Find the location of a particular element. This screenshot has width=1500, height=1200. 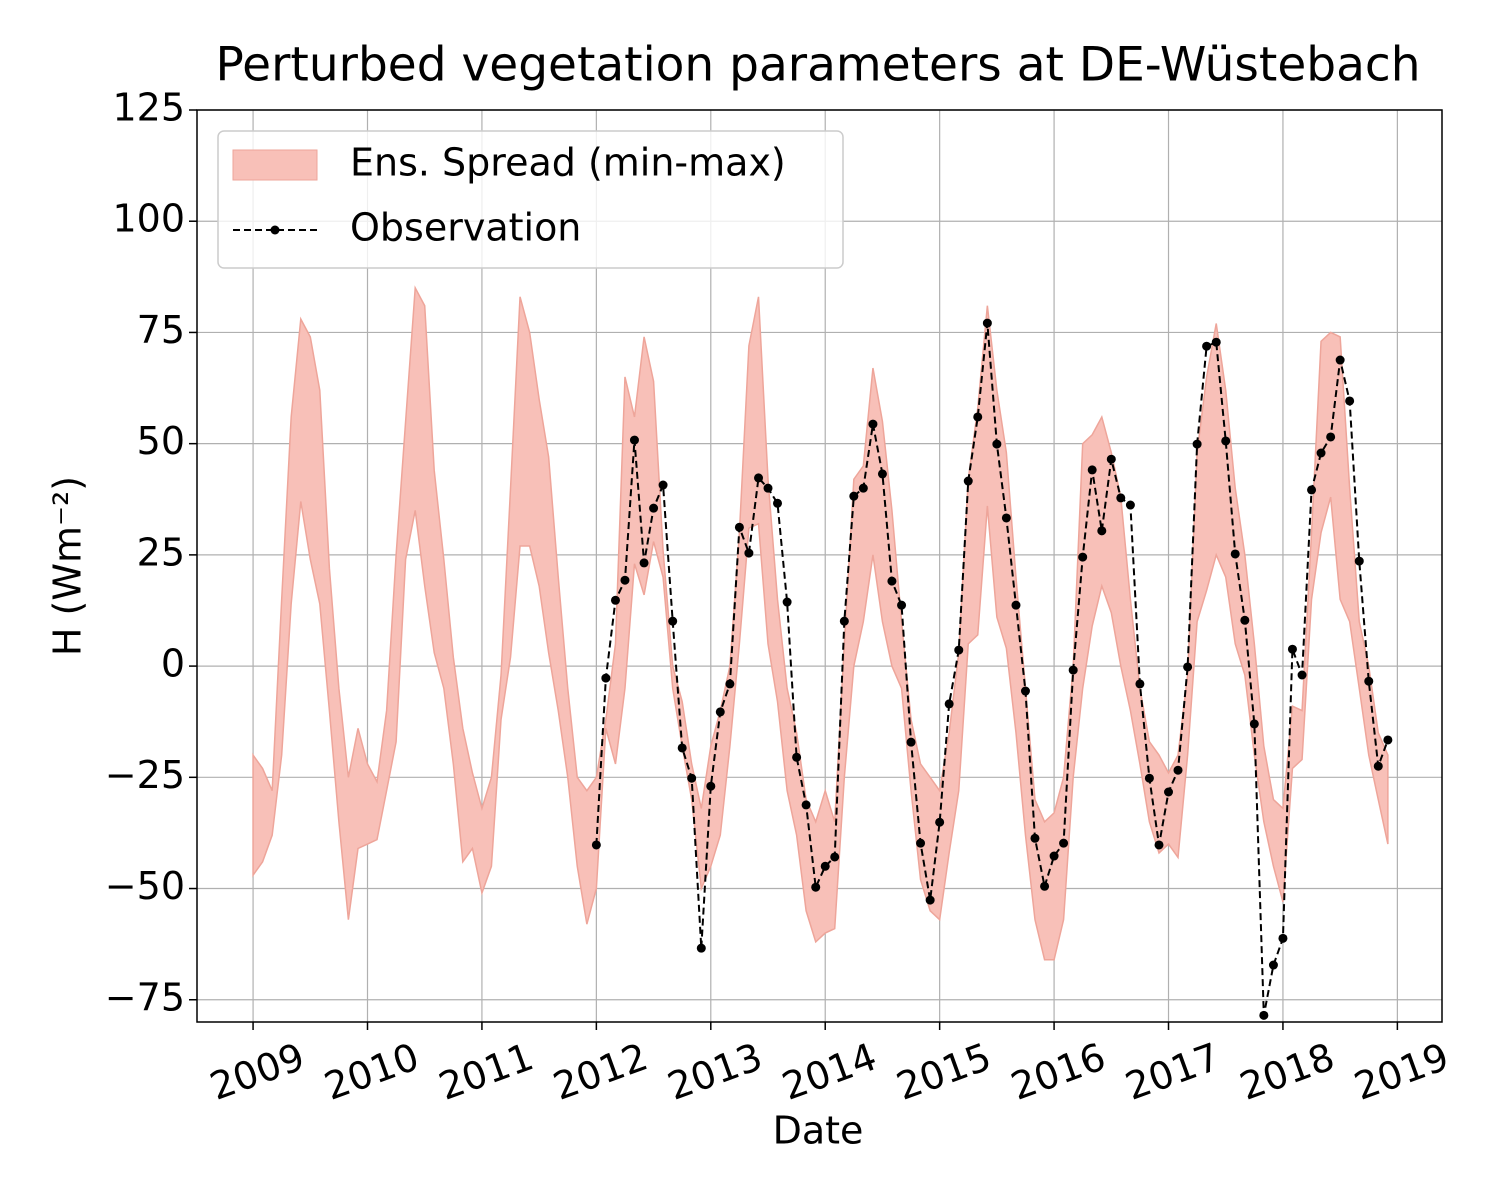

x-tick-label: 2019 is located at coordinates (1402, 1071).